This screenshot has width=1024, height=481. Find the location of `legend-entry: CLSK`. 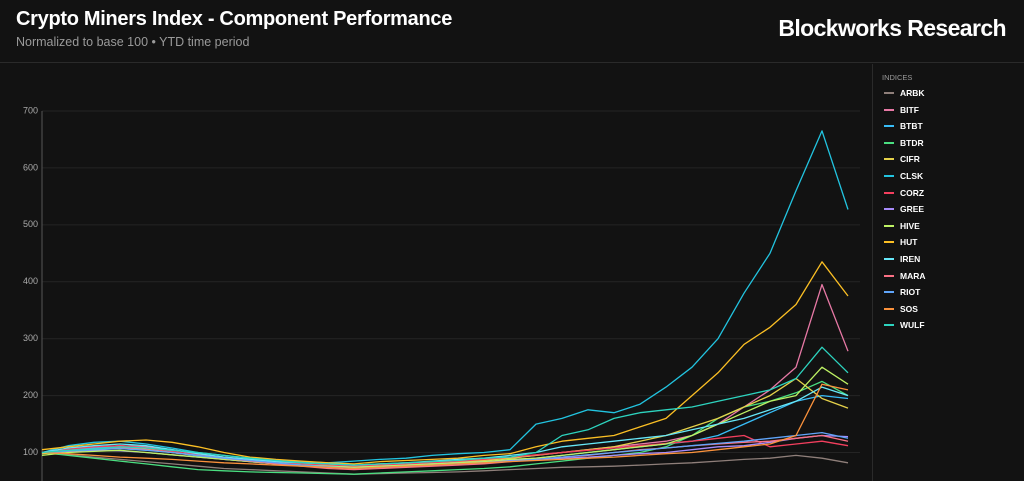

legend-entry: CLSK is located at coordinates (903, 176).